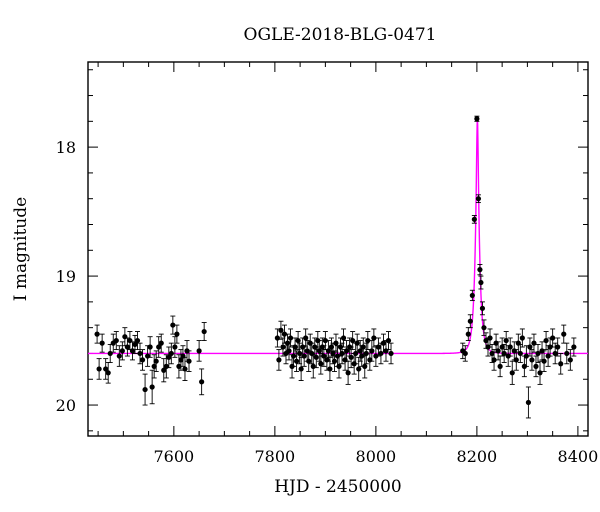 This screenshot has width=600, height=512. What do you see at coordinates (340, 35) in the screenshot?
I see `chart-title: OGLE-2018-BLG-0471` at bounding box center [340, 35].